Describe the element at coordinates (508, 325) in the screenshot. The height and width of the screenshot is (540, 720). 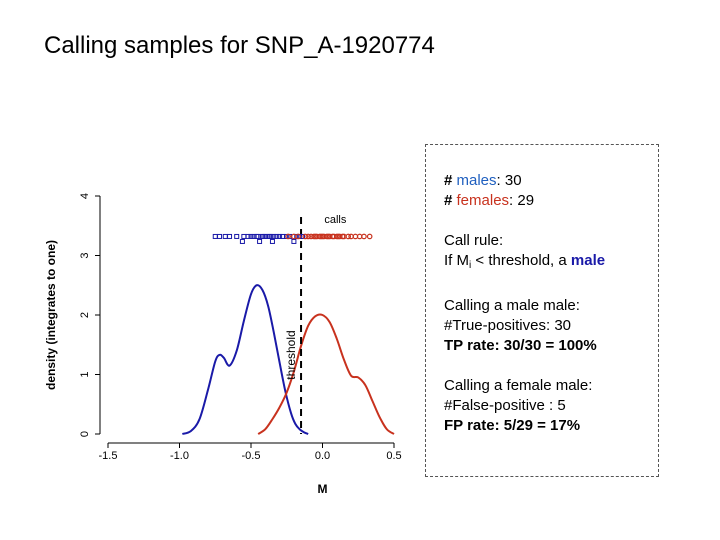
I see `male-true-positives: #True-positives: 30` at that location.